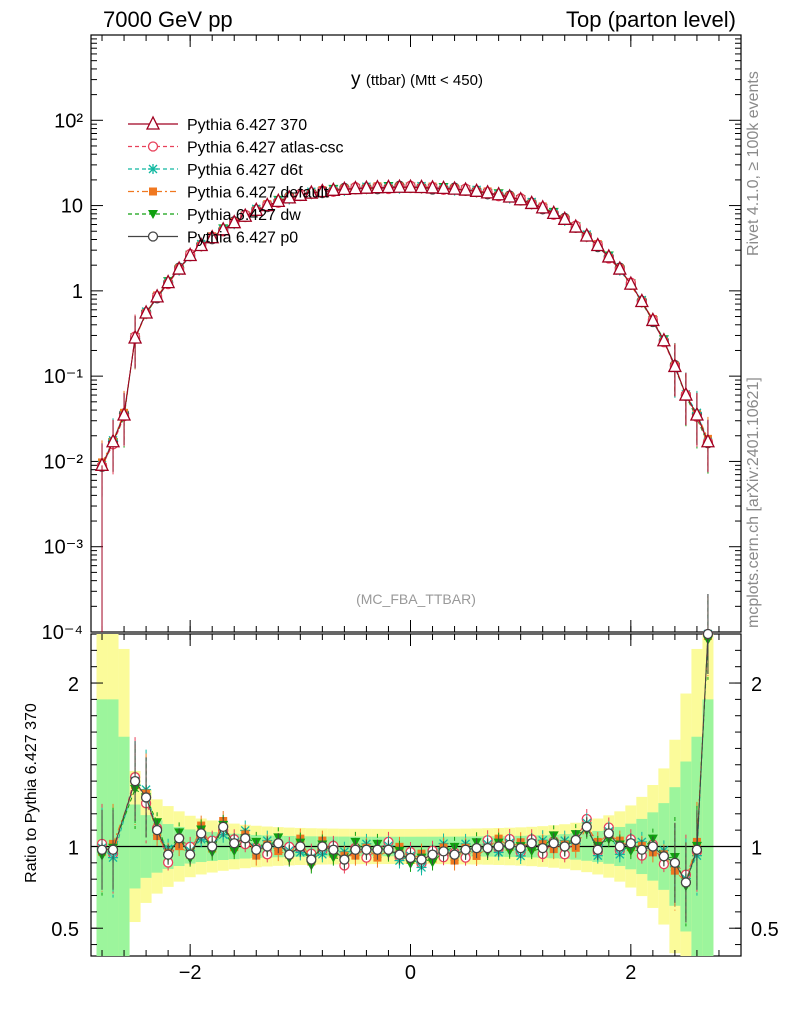 This screenshot has height=1024, width=786. I want to click on y-tick-label: 10⁻⁴, so click(62, 633).